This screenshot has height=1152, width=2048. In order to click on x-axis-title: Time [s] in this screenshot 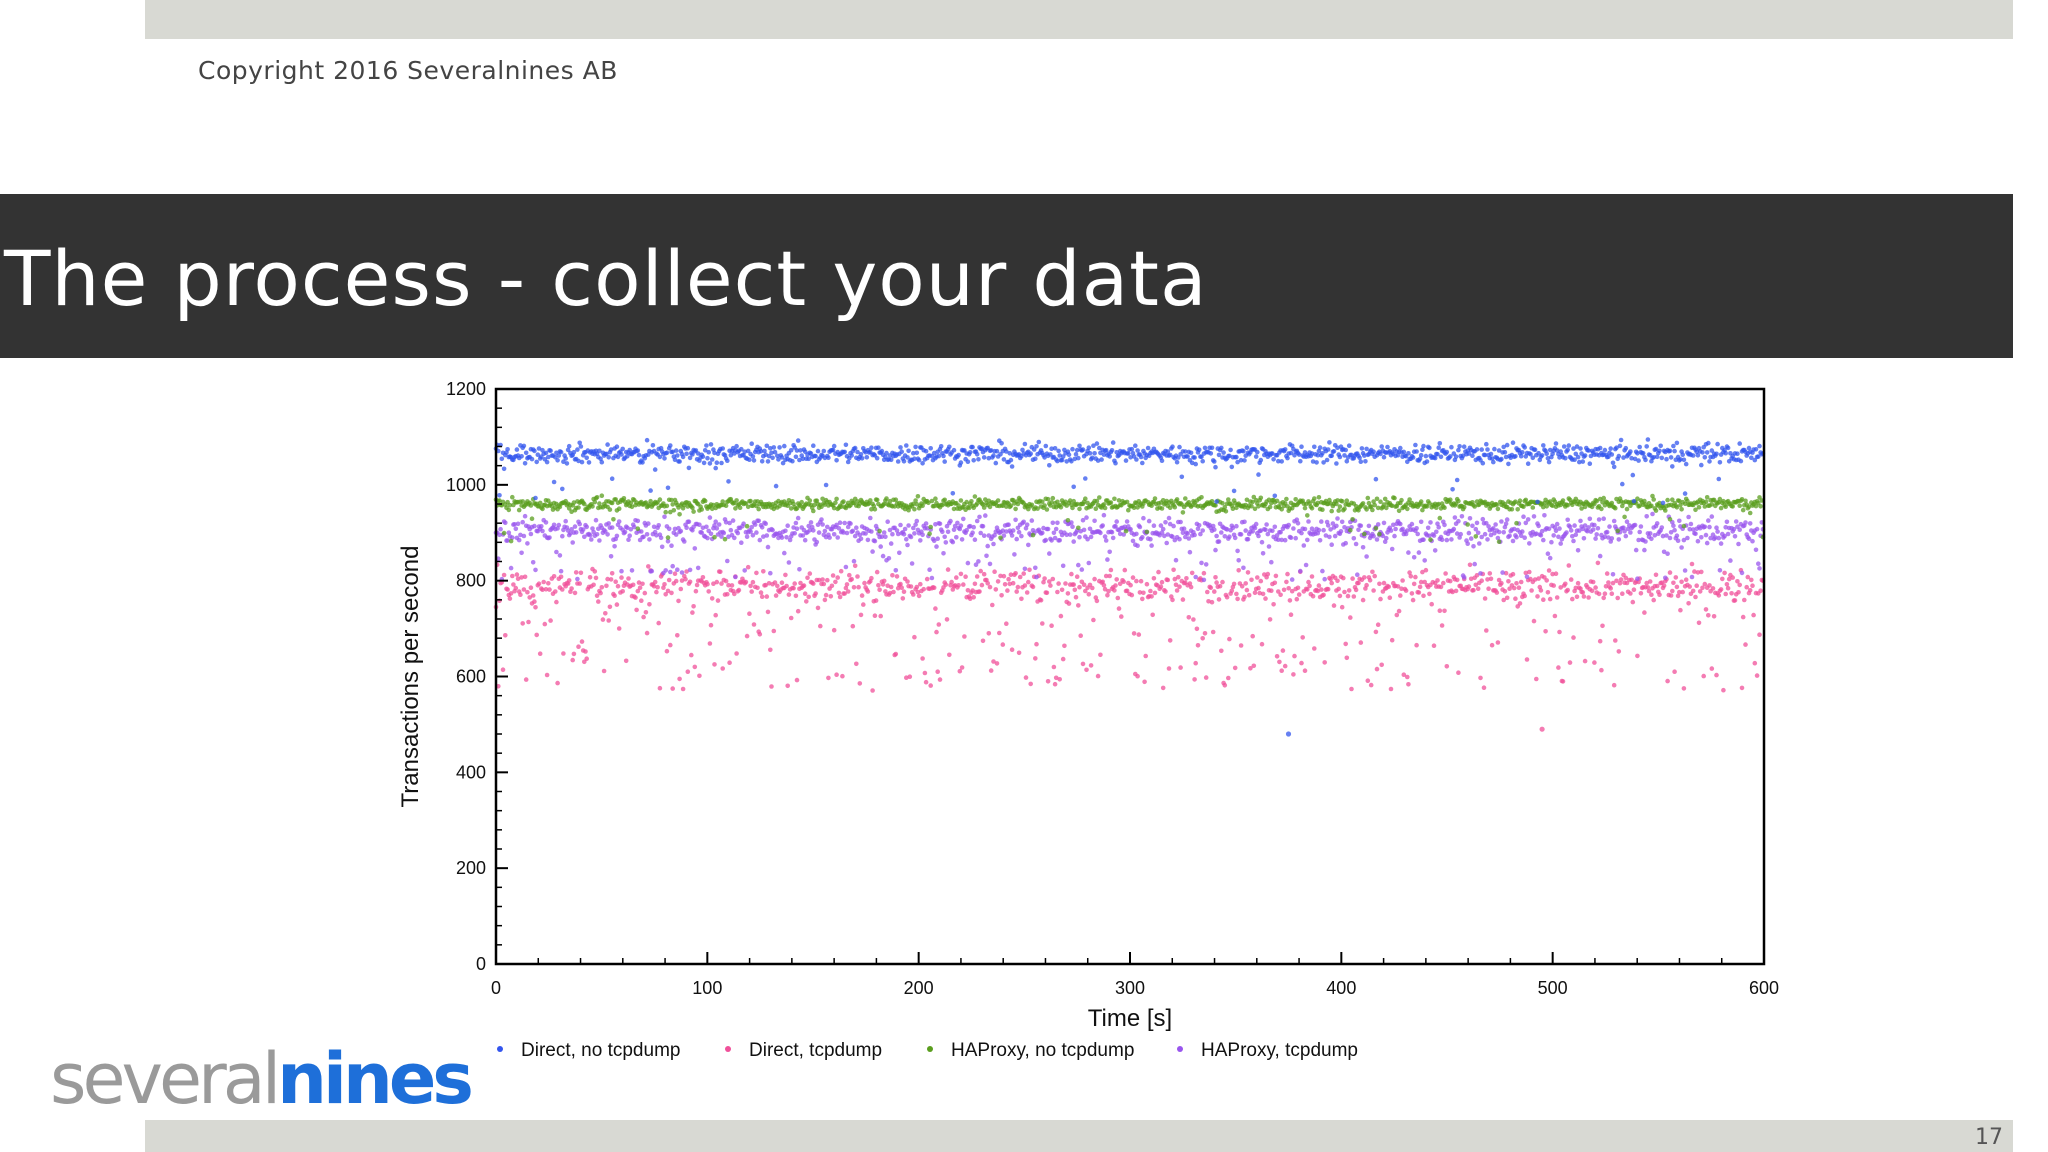, I will do `click(1130, 1018)`.